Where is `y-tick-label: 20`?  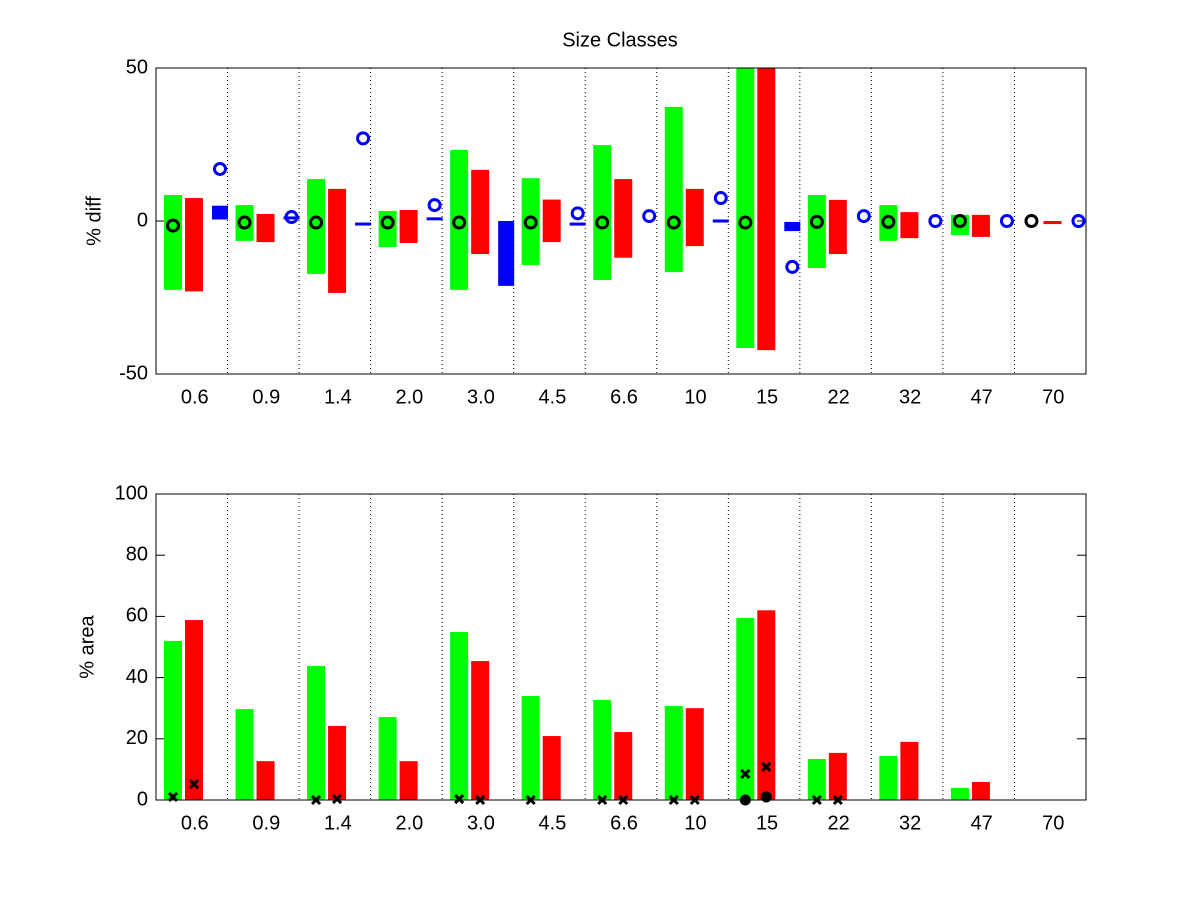
y-tick-label: 20 is located at coordinates (137, 738).